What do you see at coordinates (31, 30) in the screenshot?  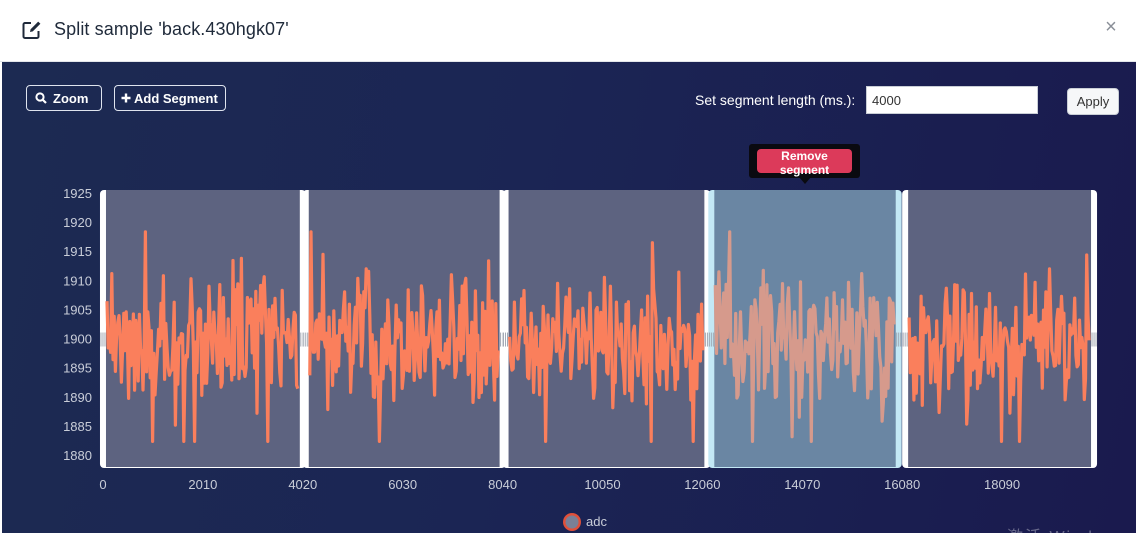 I see `edit-icon` at bounding box center [31, 30].